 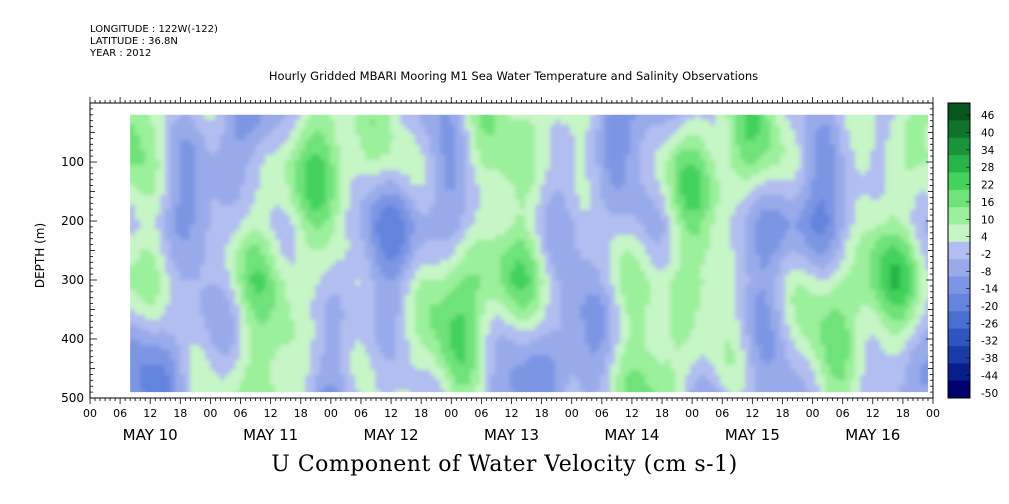 What do you see at coordinates (40, 255) in the screenshot?
I see `y-axis-label: DEPTH (m)` at bounding box center [40, 255].